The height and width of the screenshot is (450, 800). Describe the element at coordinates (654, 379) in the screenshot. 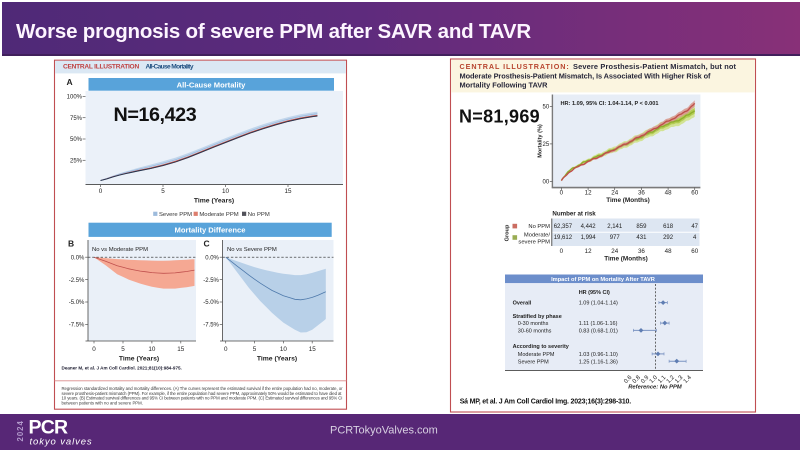

I see `svg-text: 1.0` at that location.